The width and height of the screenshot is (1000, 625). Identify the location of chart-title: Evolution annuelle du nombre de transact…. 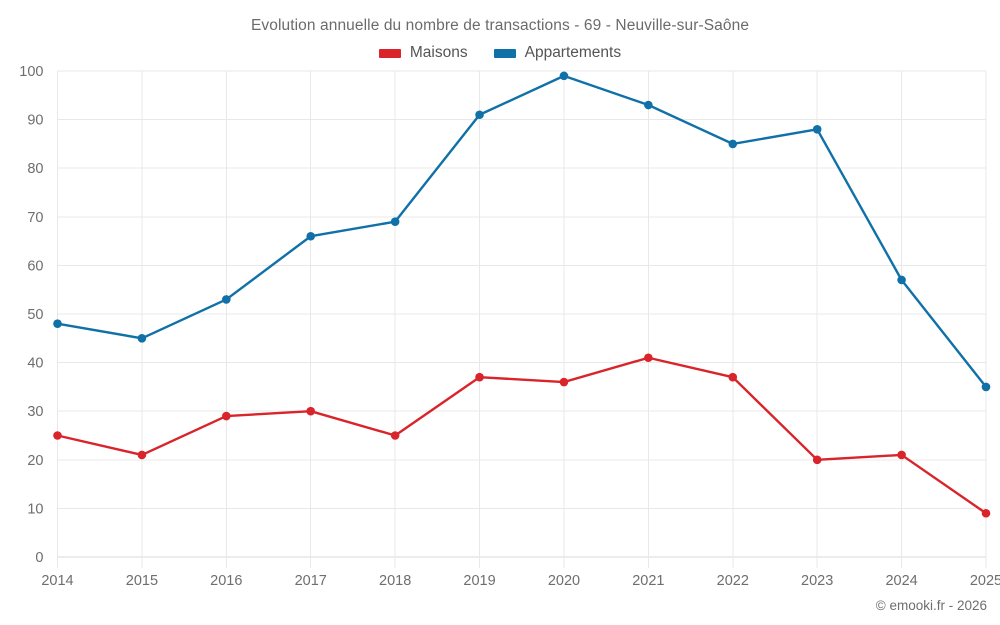
(500, 25).